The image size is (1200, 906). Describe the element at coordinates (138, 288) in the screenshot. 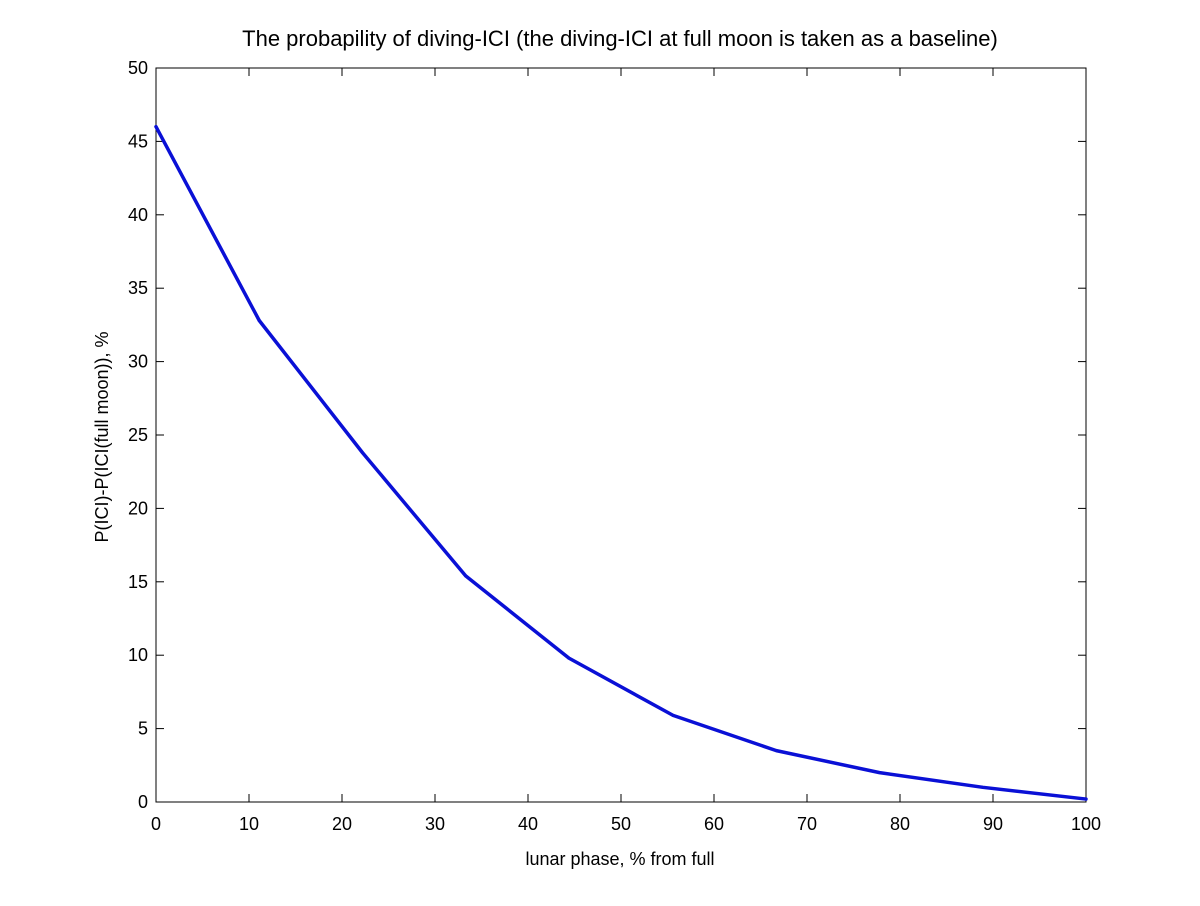

I see `y-tick-label: 35` at that location.